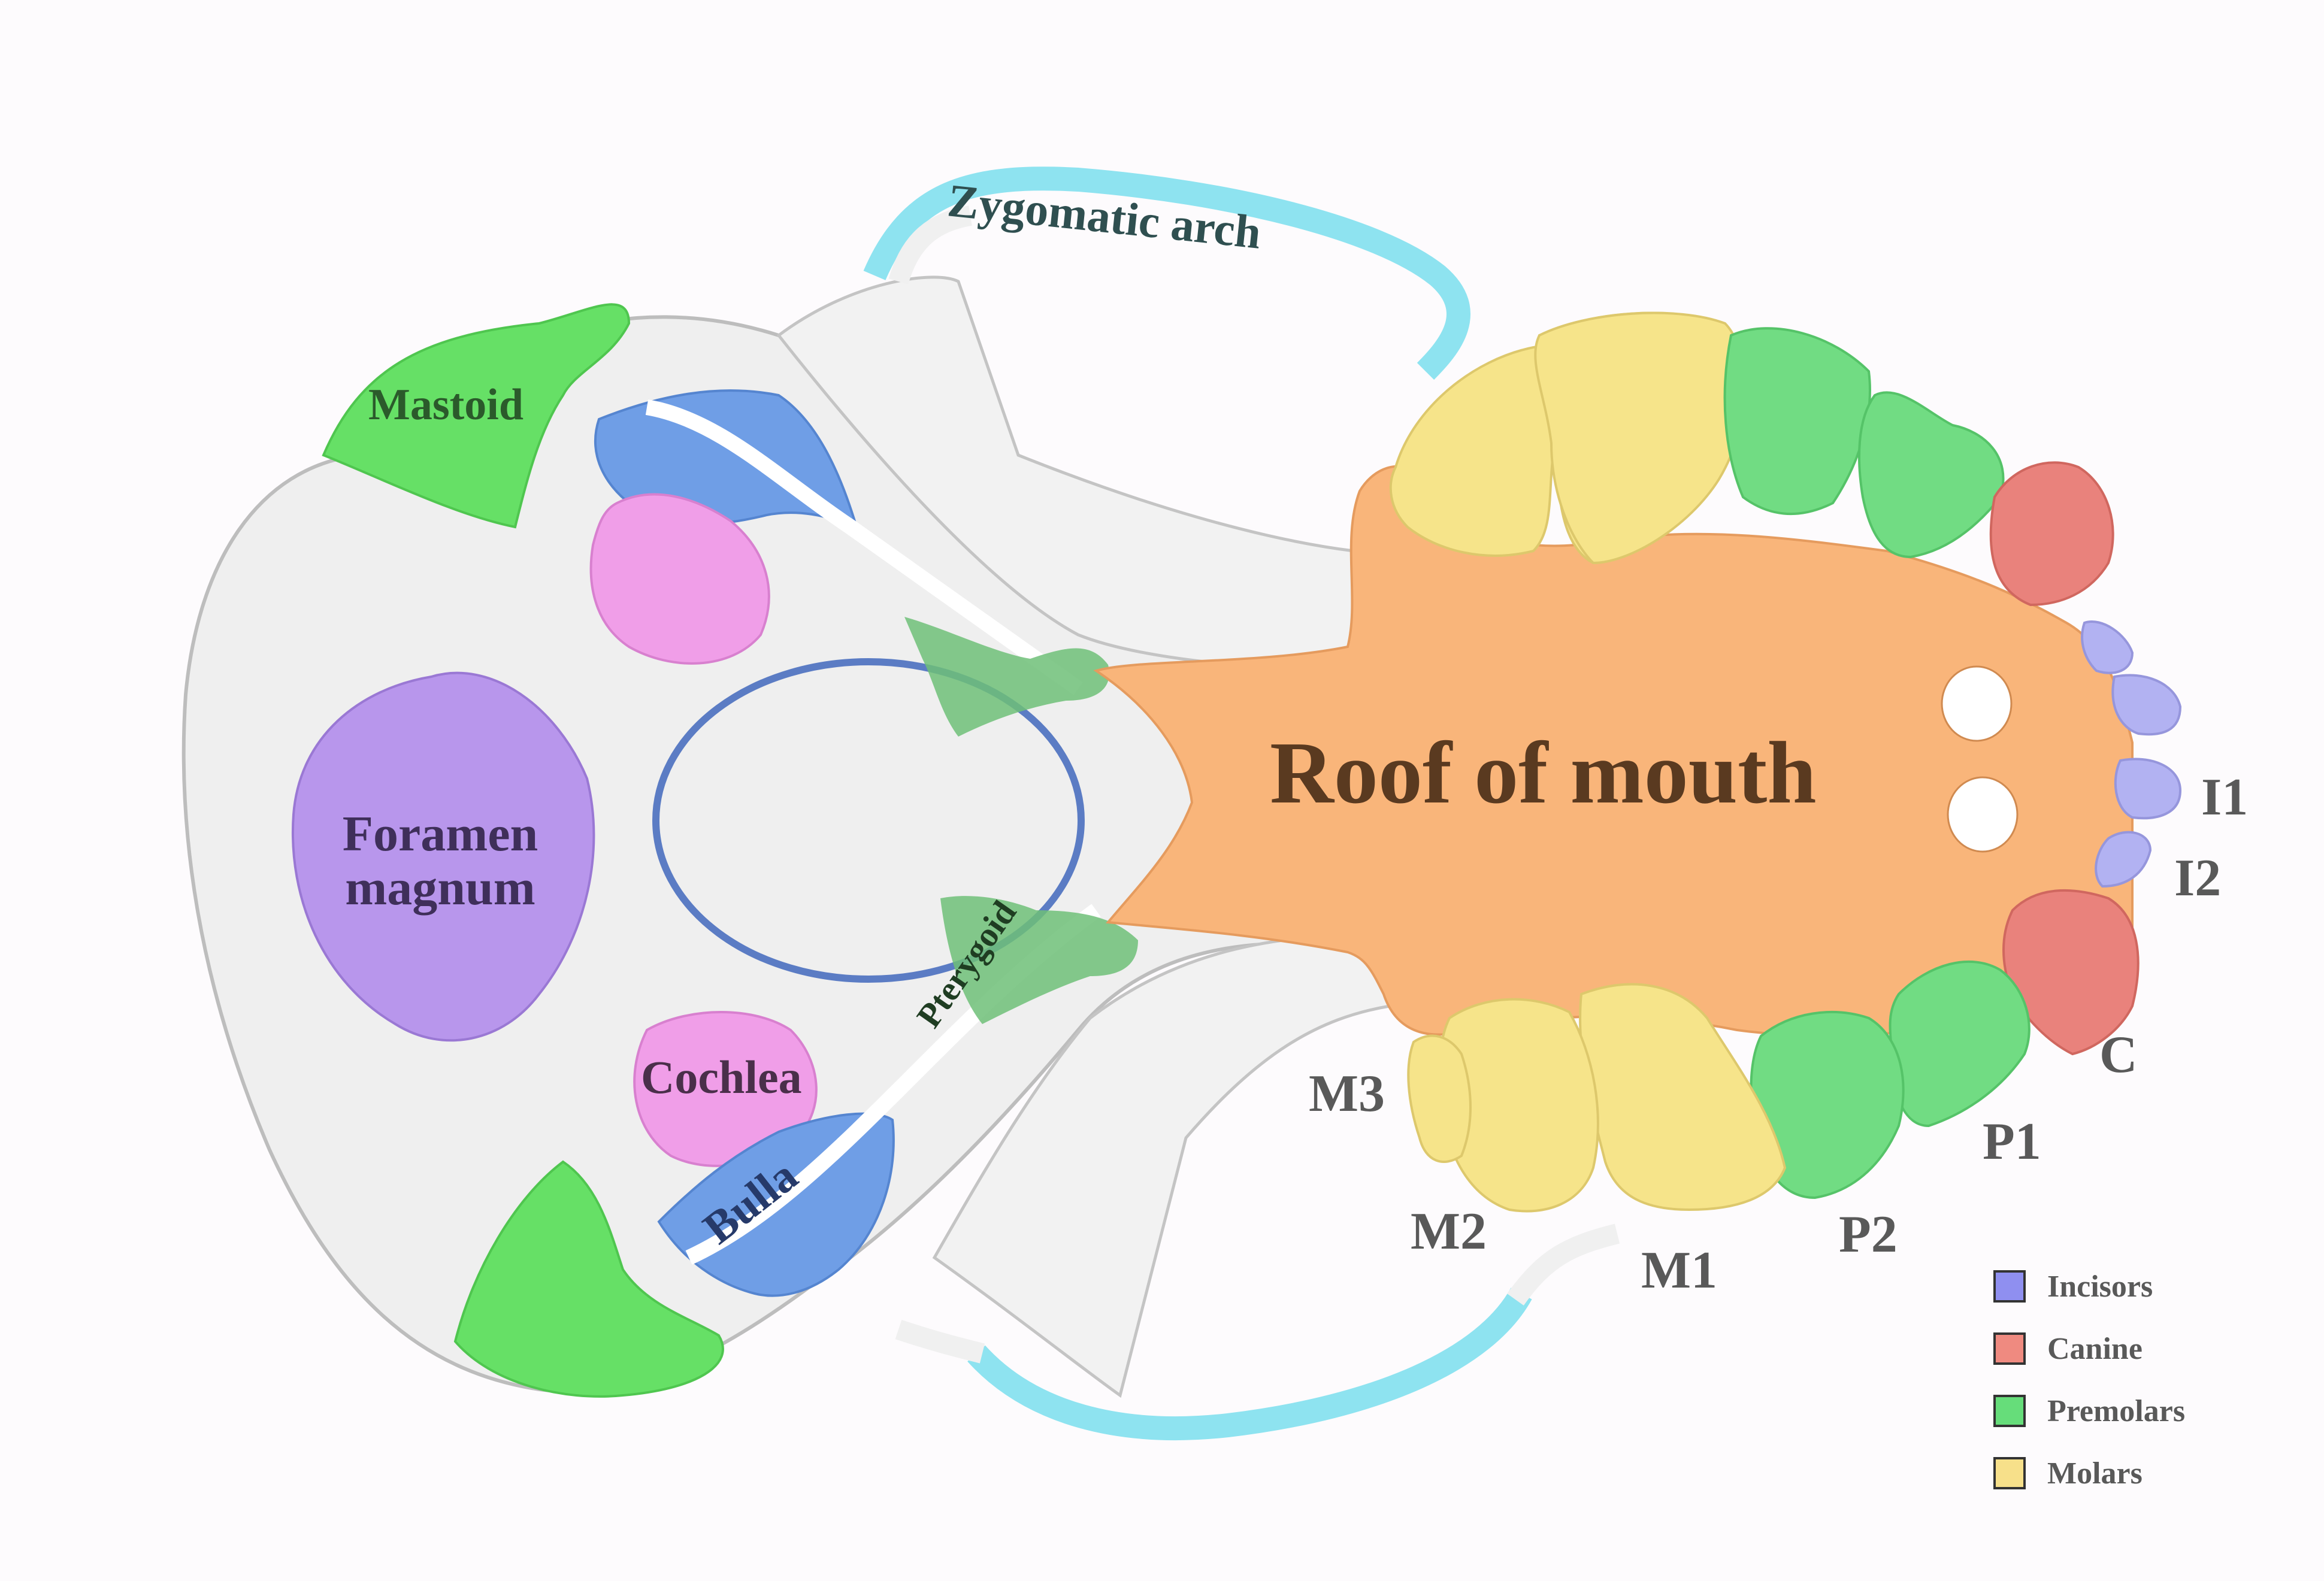 Image resolution: width=2324 pixels, height=1581 pixels. What do you see at coordinates (2095, 1349) in the screenshot?
I see `legend-label-canine: Canine` at bounding box center [2095, 1349].